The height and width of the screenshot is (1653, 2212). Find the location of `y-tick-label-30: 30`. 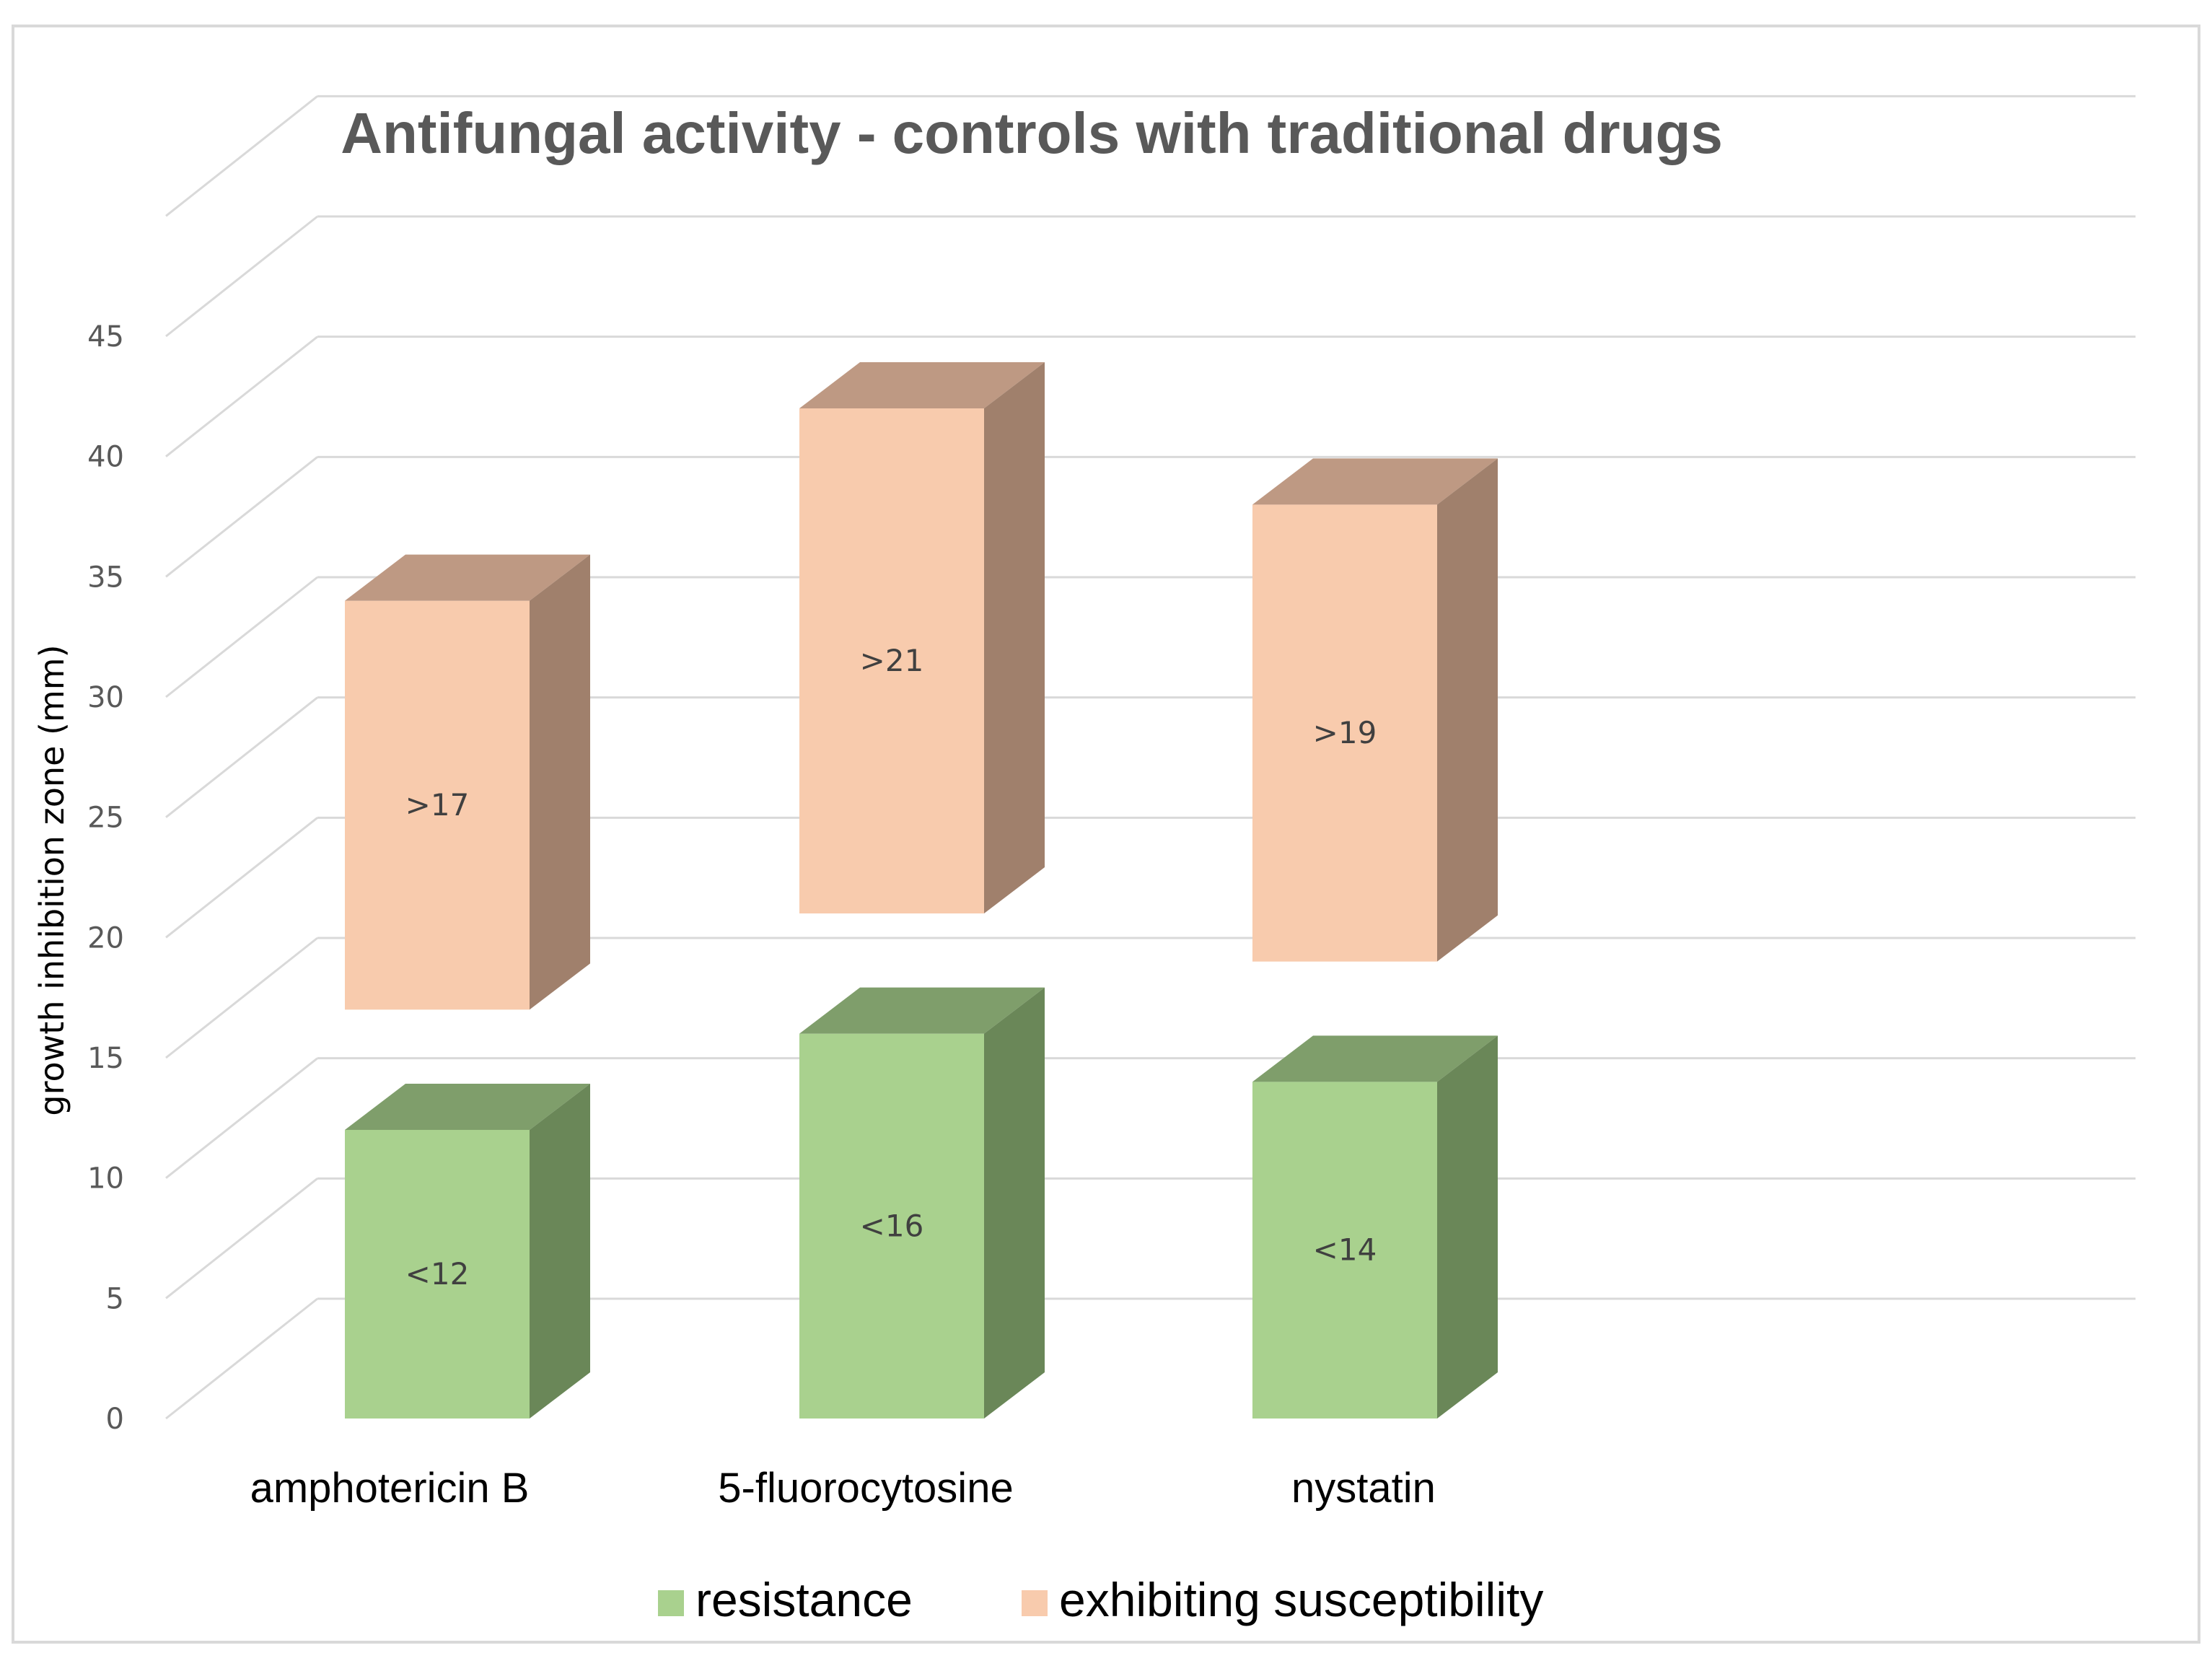

y-tick-label-30: 30 is located at coordinates (105, 697).